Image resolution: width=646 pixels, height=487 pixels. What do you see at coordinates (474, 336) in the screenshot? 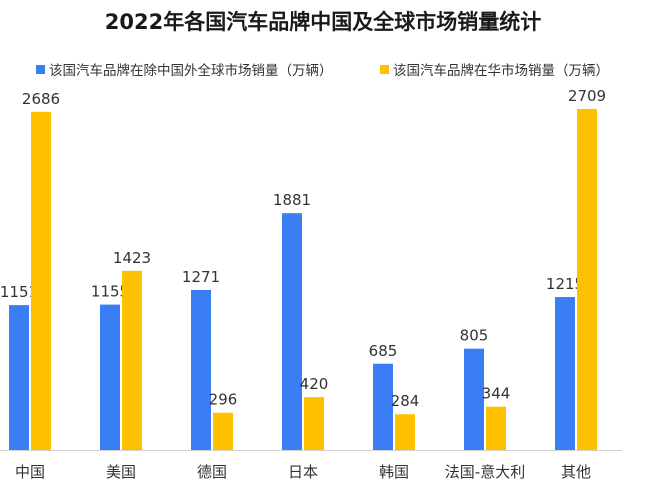
I see `data-label-global-5: 805` at bounding box center [474, 336].